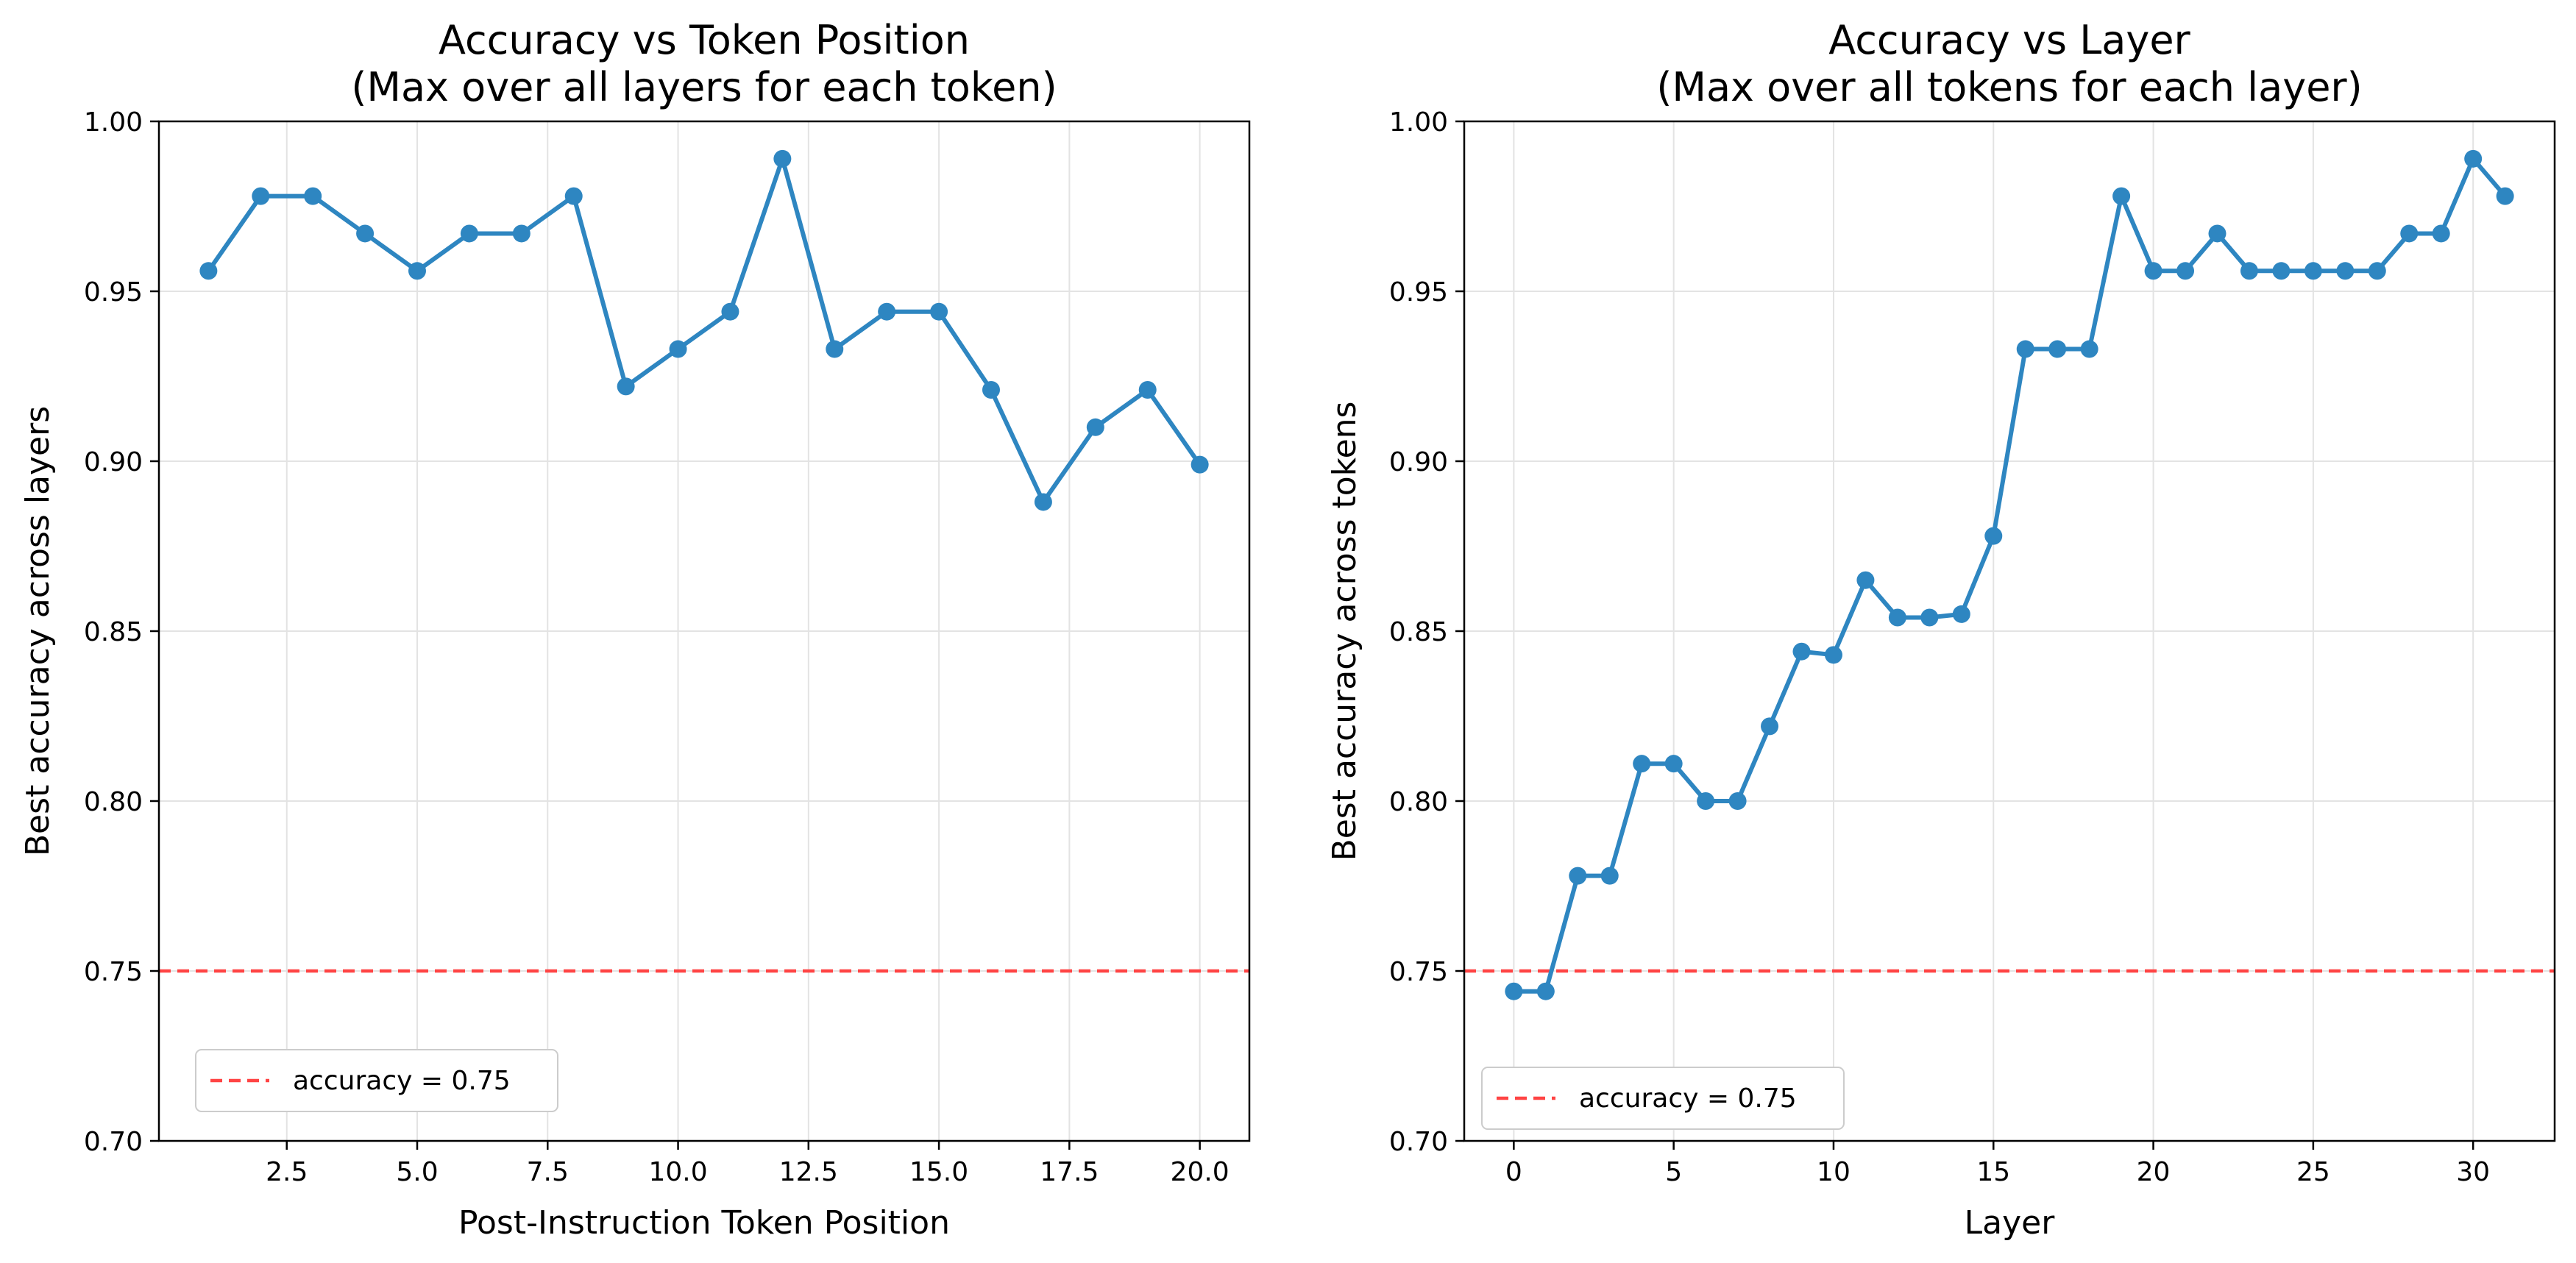 Image resolution: width=2576 pixels, height=1263 pixels. Describe the element at coordinates (704, 1223) in the screenshot. I see `x-axis-label: Post-Instruction Token Position` at that location.